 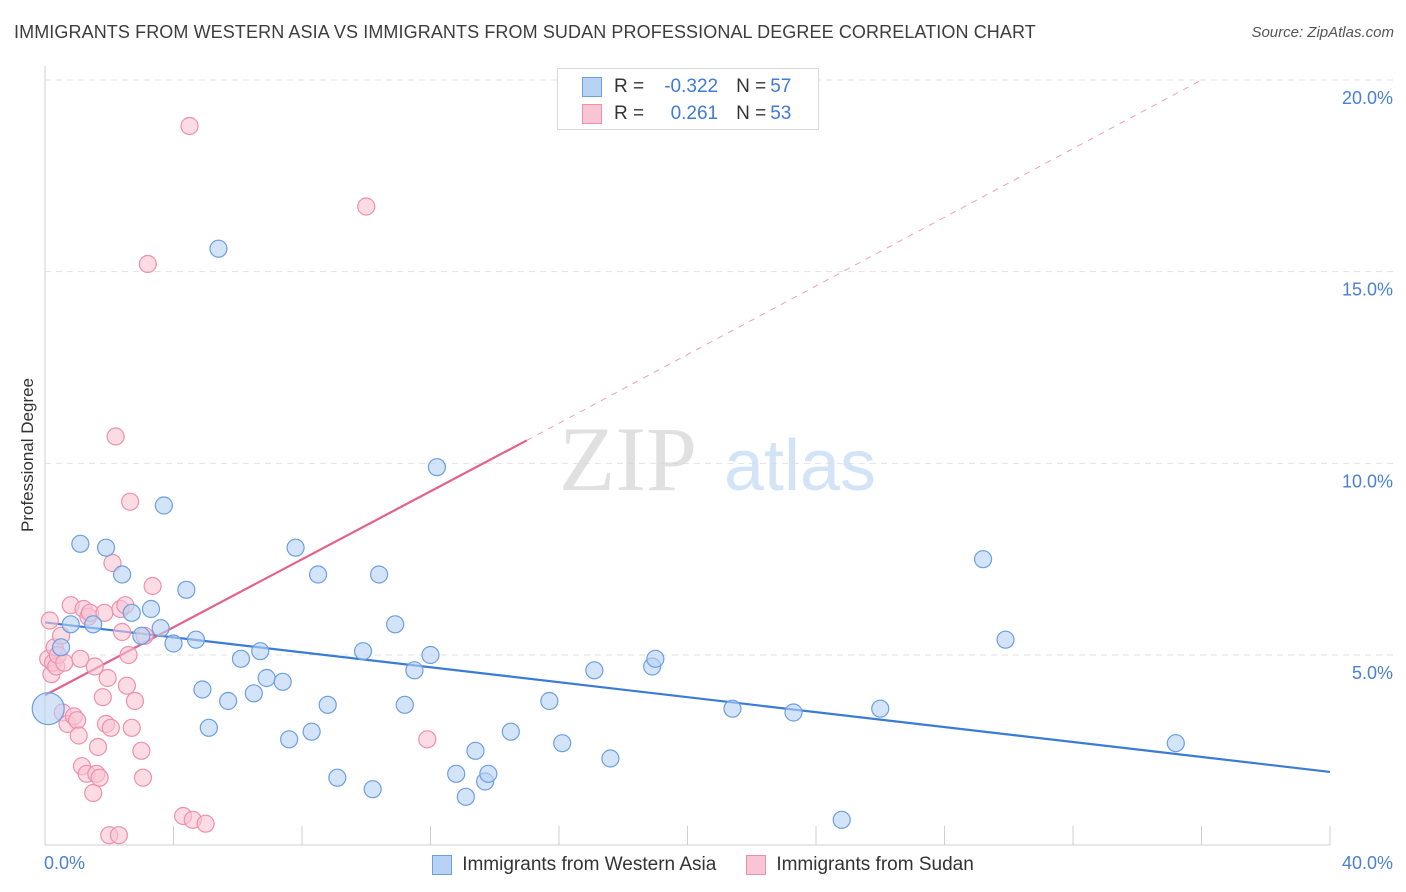 What do you see at coordinates (1367, 863) in the screenshot?
I see `x-tick-label: 40.0%` at bounding box center [1367, 863].